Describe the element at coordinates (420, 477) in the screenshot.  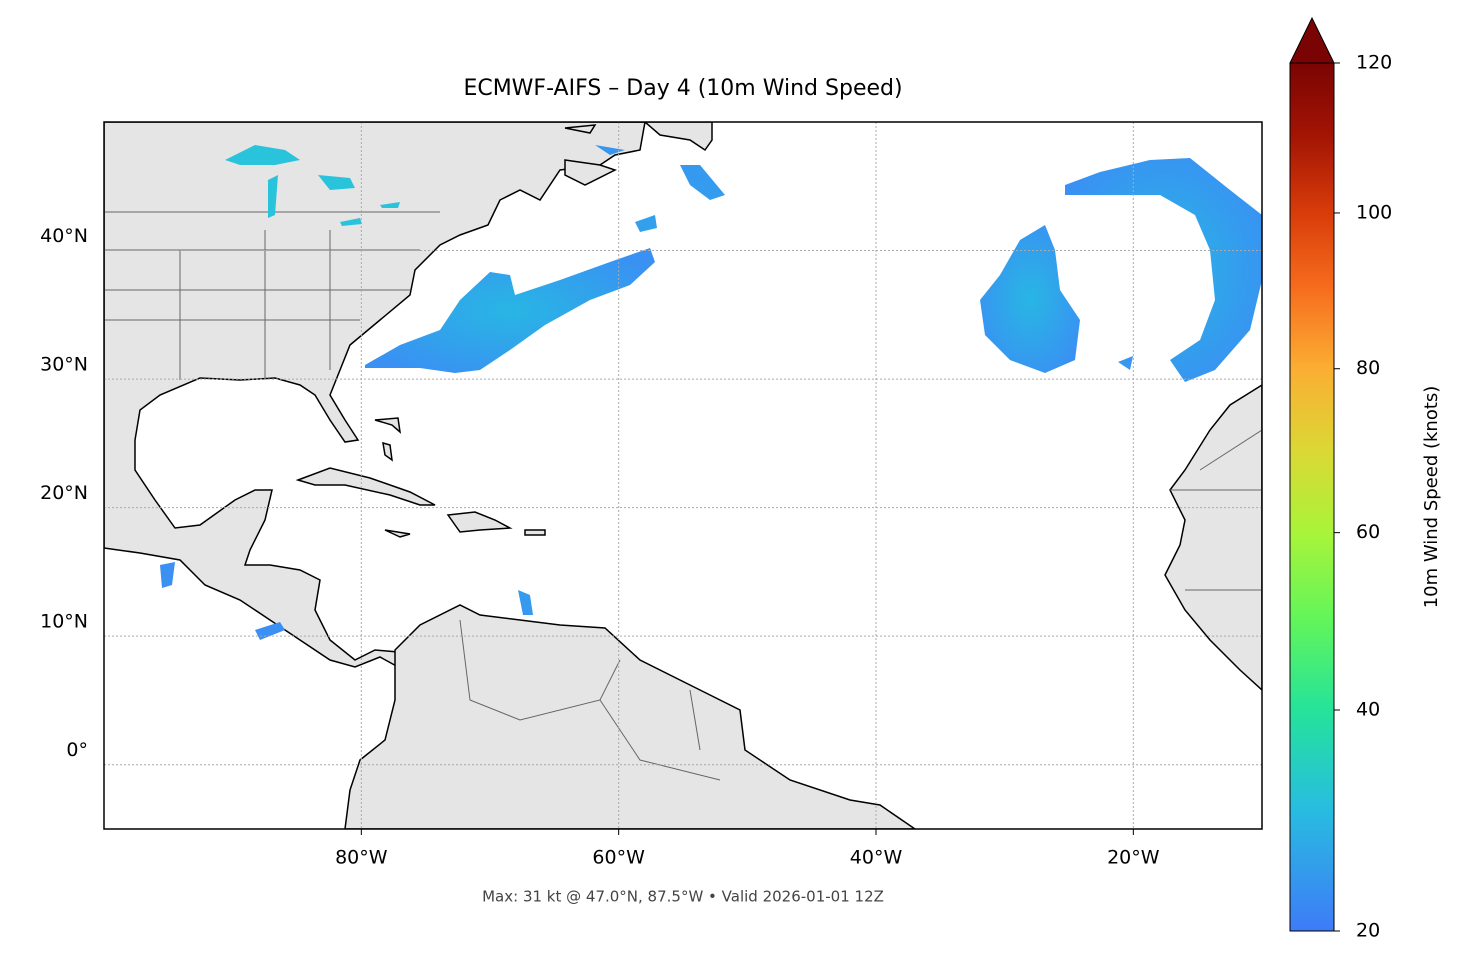
I see `caribbean-islands` at that location.